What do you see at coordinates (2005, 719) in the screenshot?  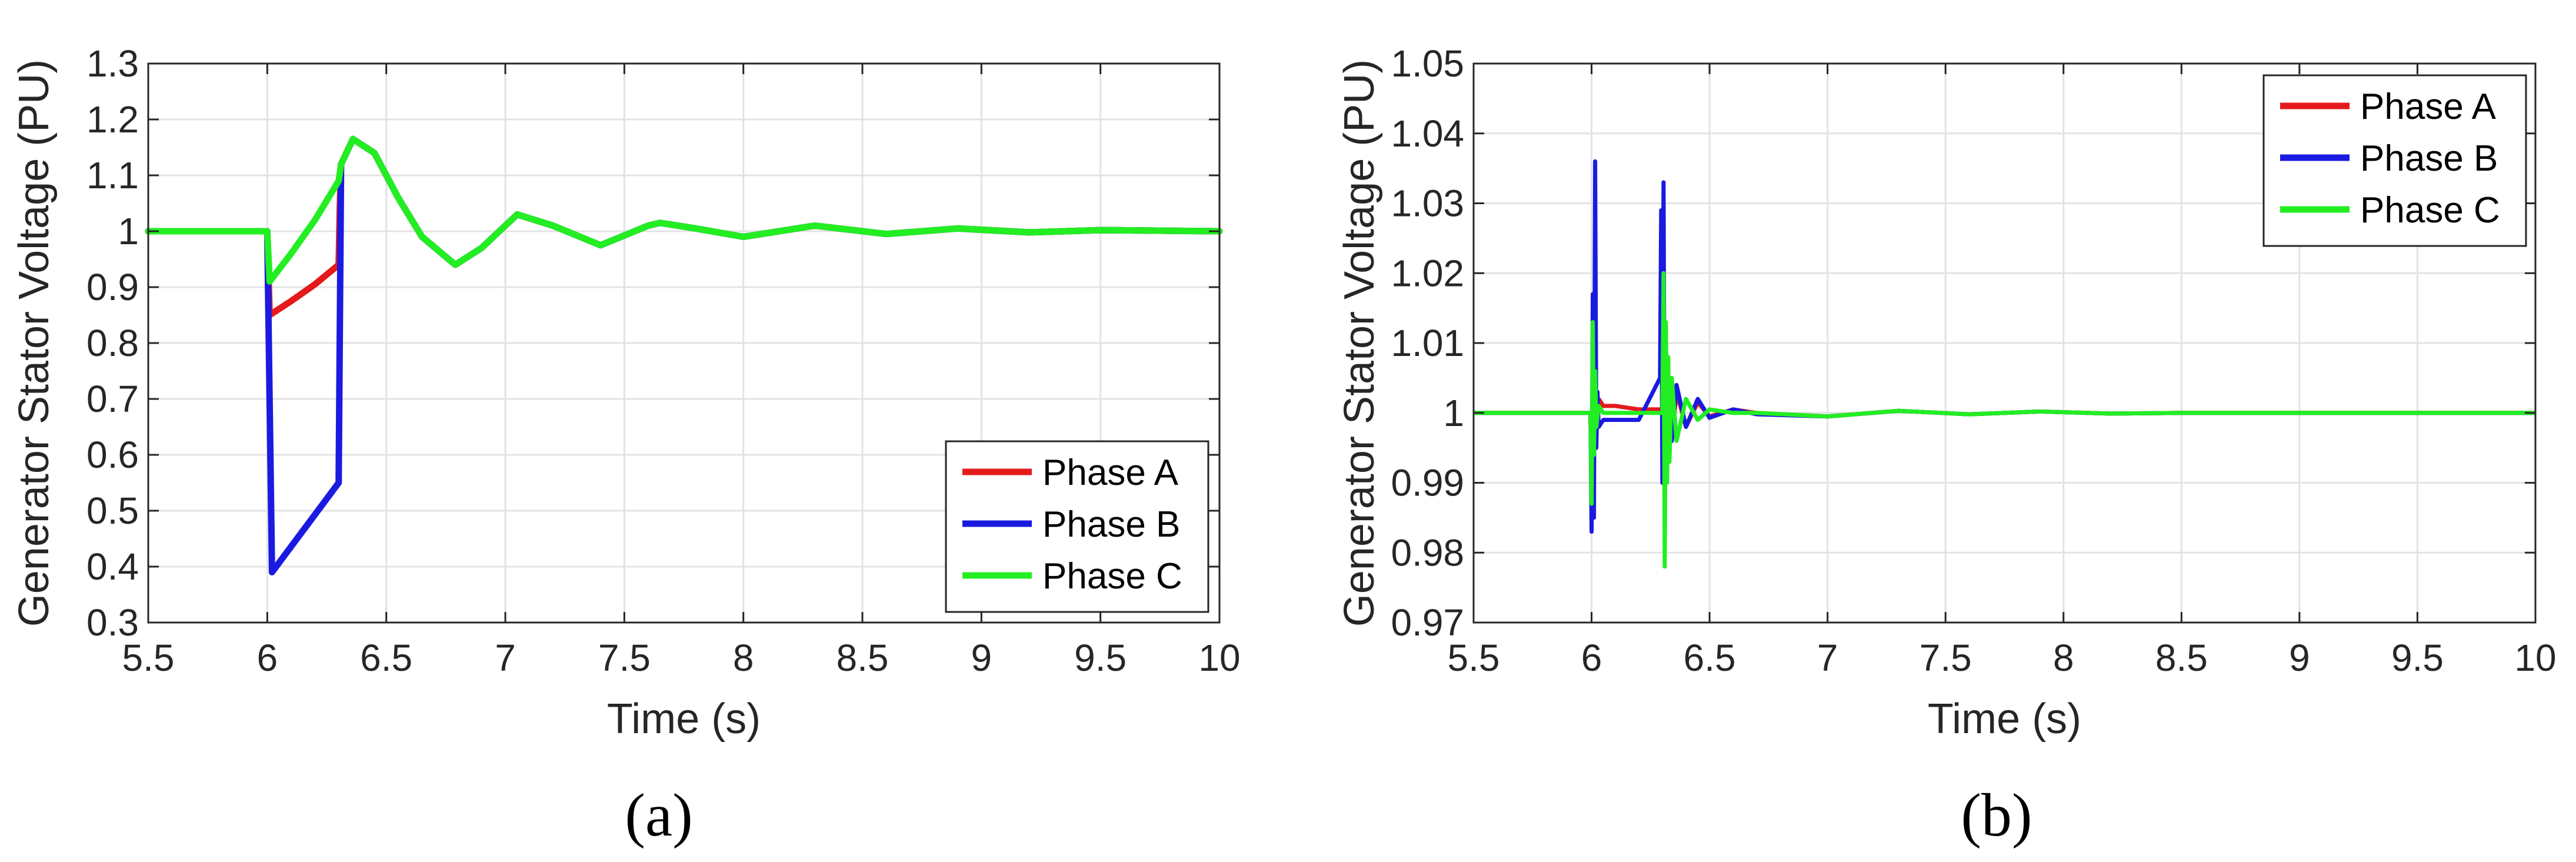 I see `x-axis-label-b: Time (s)` at bounding box center [2005, 719].